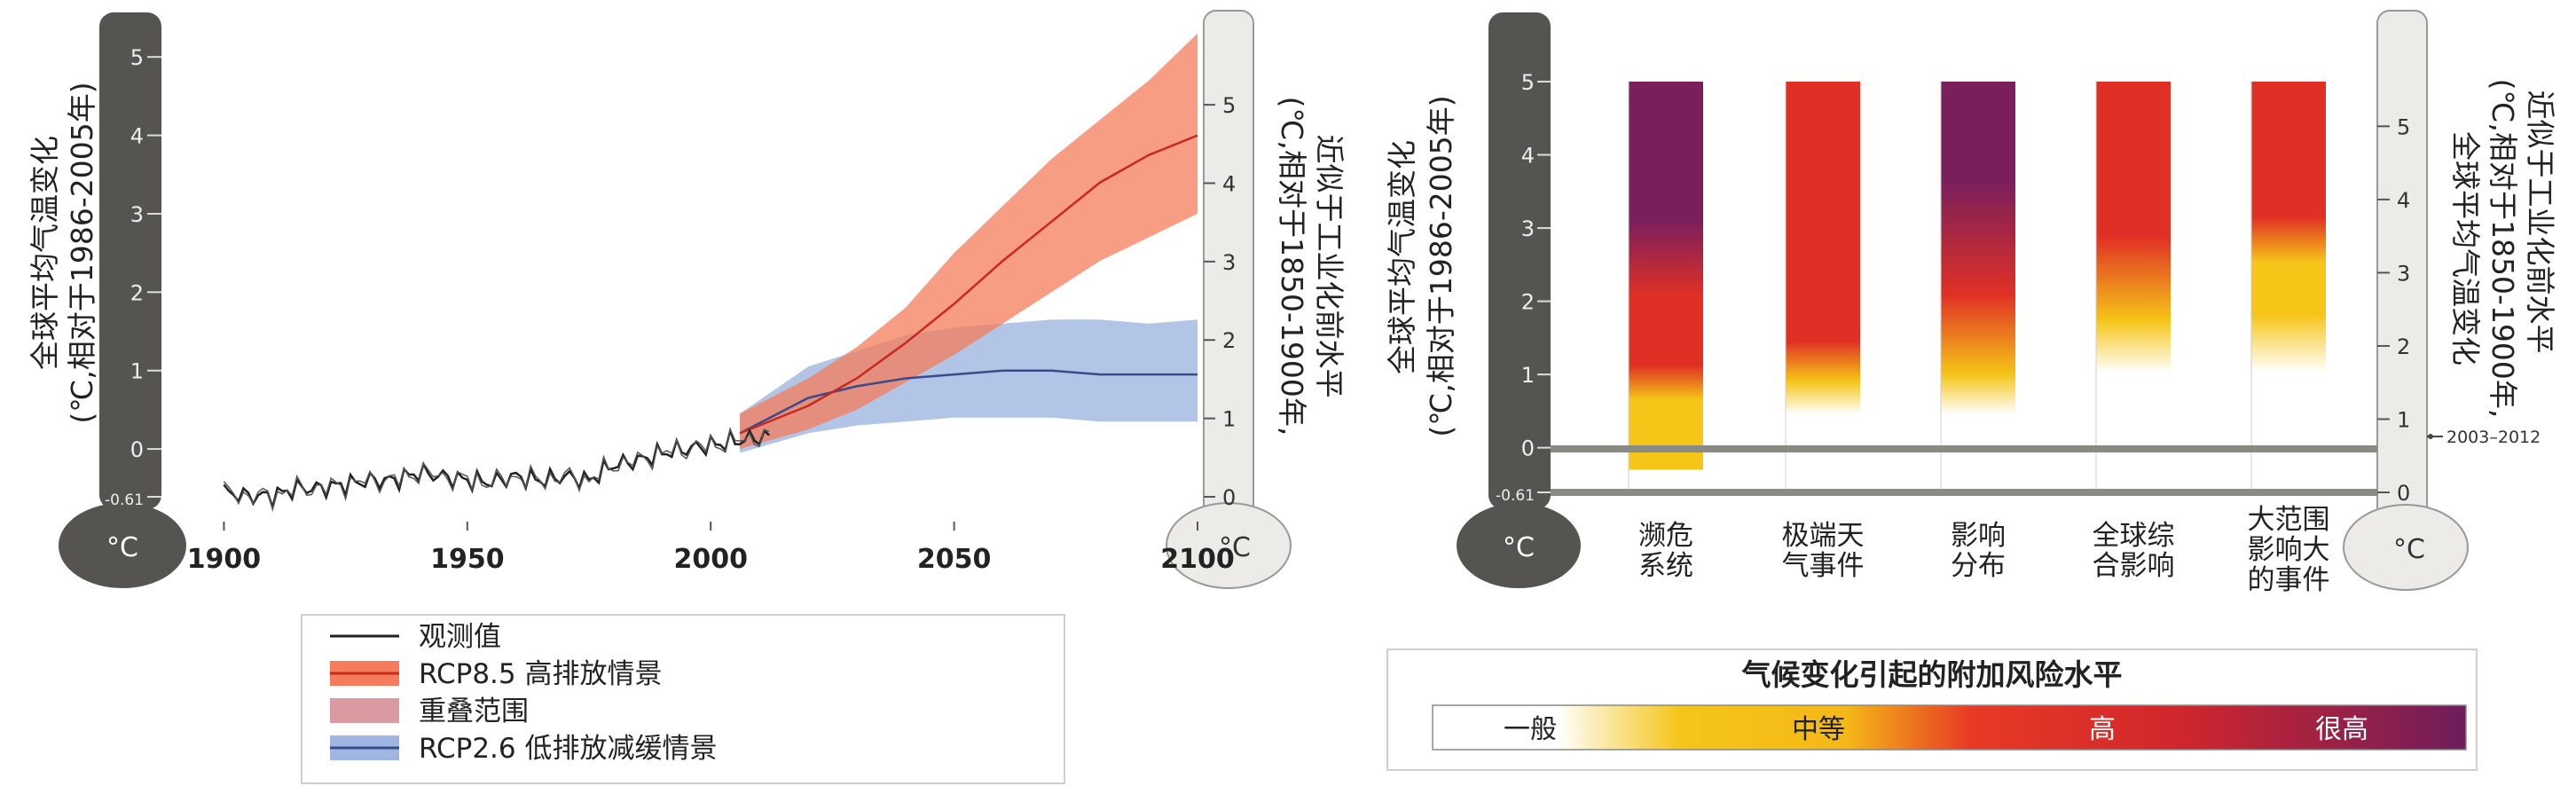 This screenshot has height=794, width=2576. I want to click on rcp85-range-band, so click(969, 241).